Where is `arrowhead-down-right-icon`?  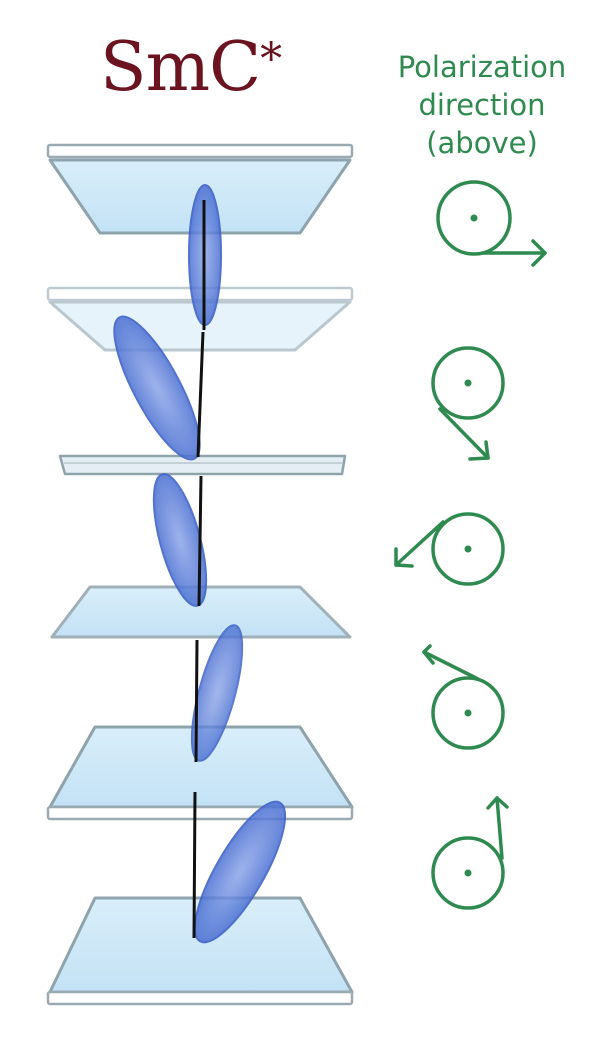 arrowhead-down-right-icon is located at coordinates (479, 450).